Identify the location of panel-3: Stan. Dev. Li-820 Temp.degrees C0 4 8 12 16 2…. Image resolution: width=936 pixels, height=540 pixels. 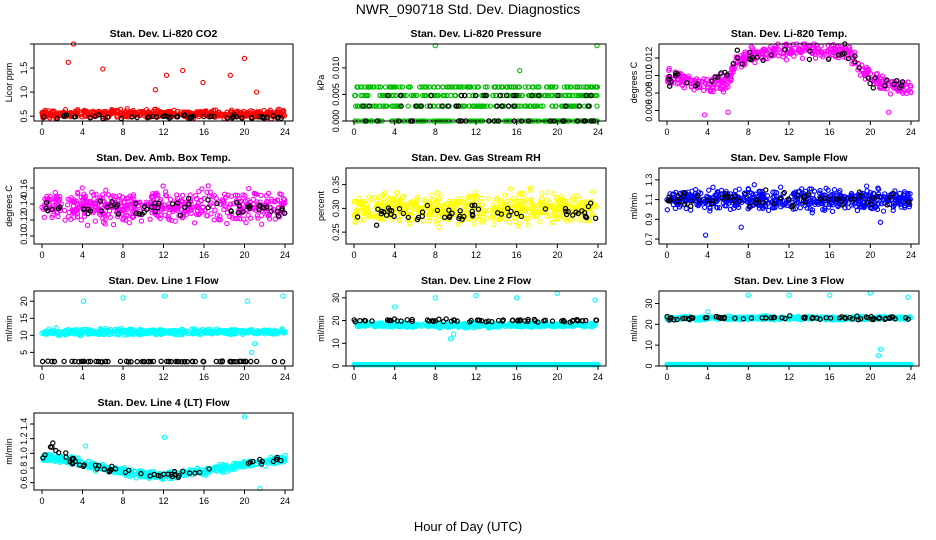
(774, 82).